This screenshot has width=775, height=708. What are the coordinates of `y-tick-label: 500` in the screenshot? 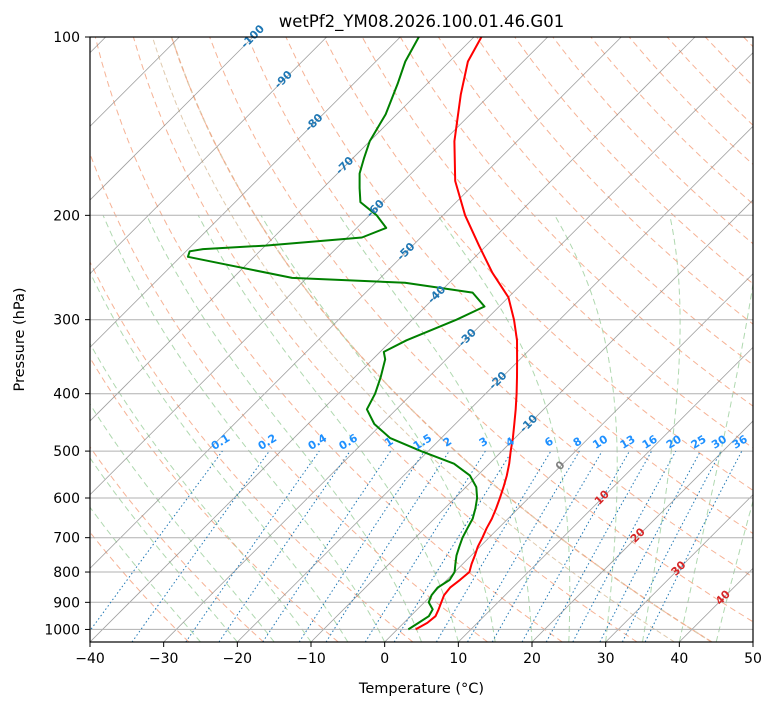 It's located at (66, 452).